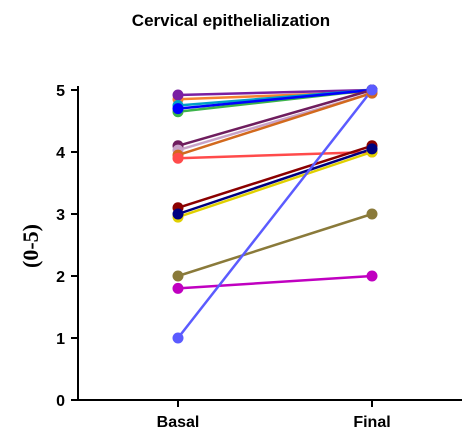  I want to click on y-tick-label: 1, so click(60, 339).